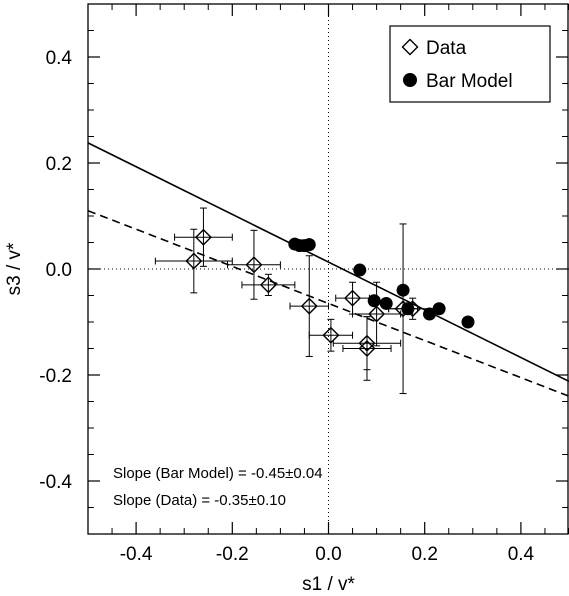 The width and height of the screenshot is (569, 596). Describe the element at coordinates (328, 554) in the screenshot. I see `x-tick-label: 0.0` at that location.